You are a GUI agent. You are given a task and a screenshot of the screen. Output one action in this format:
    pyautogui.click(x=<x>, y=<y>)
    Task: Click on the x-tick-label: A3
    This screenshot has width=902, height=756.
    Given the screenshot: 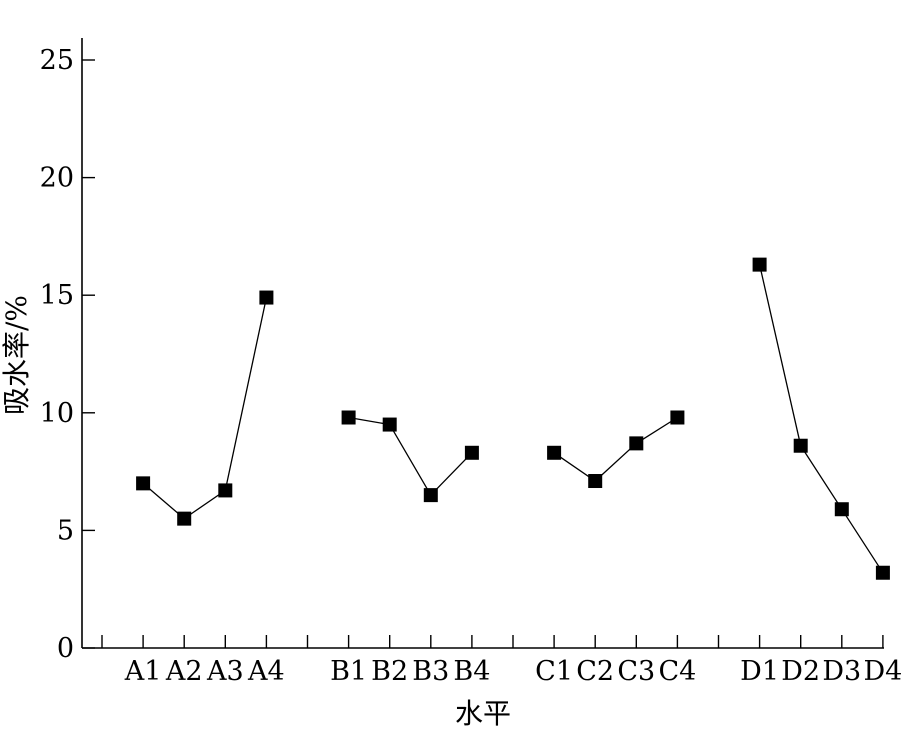 What is the action you would take?
    pyautogui.click(x=225, y=671)
    